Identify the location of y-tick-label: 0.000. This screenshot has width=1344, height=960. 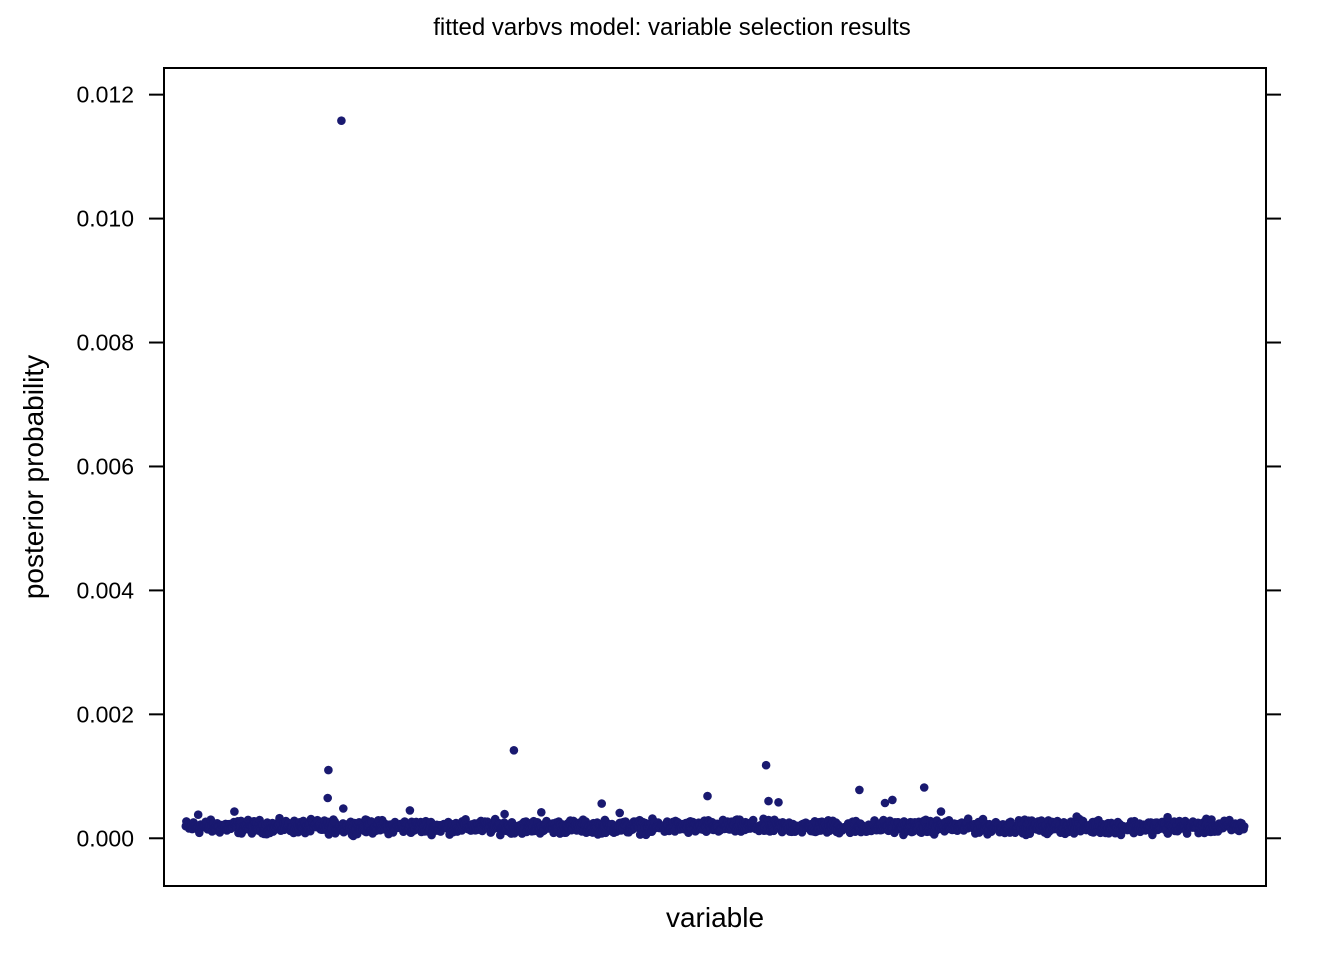
(105, 838).